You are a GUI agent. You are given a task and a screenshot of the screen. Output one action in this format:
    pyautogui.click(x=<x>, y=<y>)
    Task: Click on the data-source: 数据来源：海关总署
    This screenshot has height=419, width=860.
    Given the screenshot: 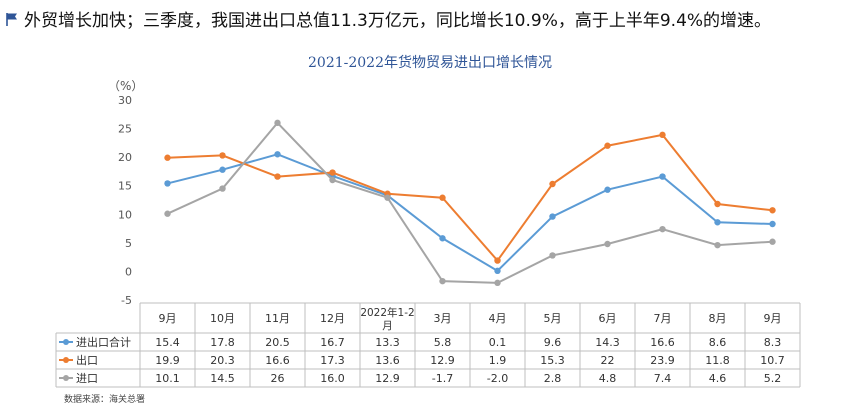 What is the action you would take?
    pyautogui.click(x=105, y=400)
    